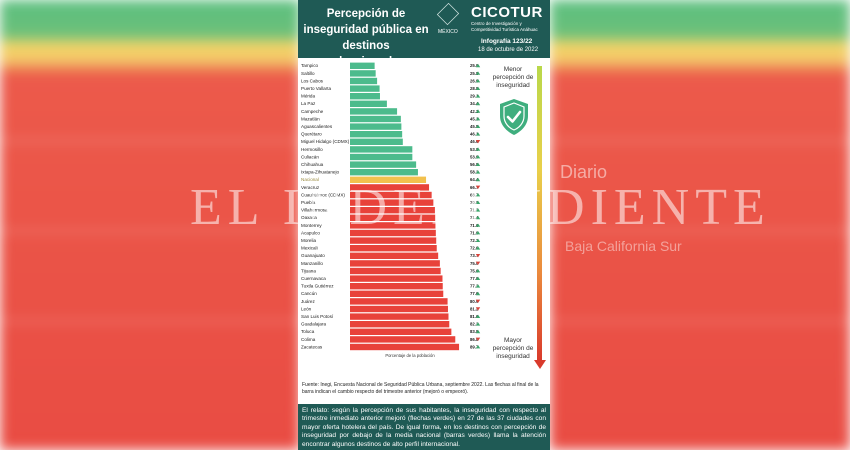 This screenshot has height=450, width=850. Describe the element at coordinates (474, 225) in the screenshot. I see `data-label: 71.6` at that location.